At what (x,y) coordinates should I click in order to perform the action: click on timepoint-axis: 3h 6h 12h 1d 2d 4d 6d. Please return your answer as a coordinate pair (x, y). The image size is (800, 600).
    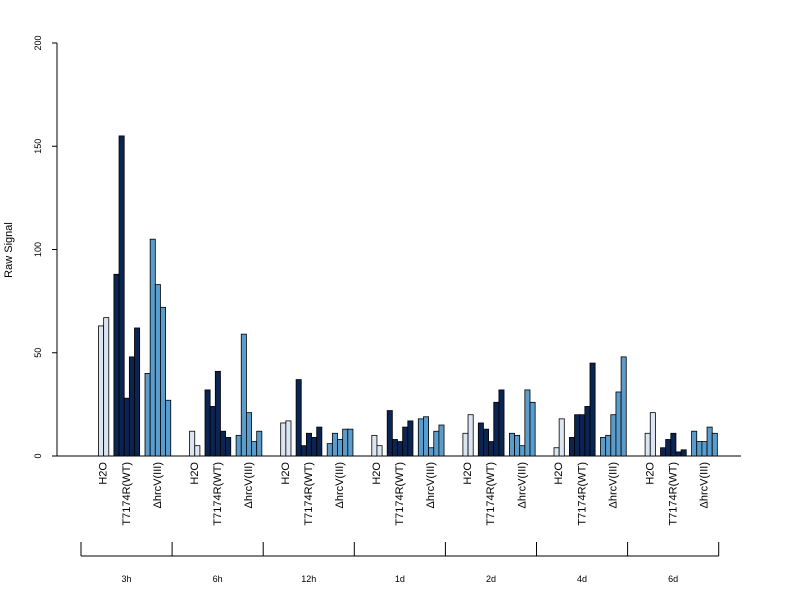
    Looking at the image, I should click on (400, 563).